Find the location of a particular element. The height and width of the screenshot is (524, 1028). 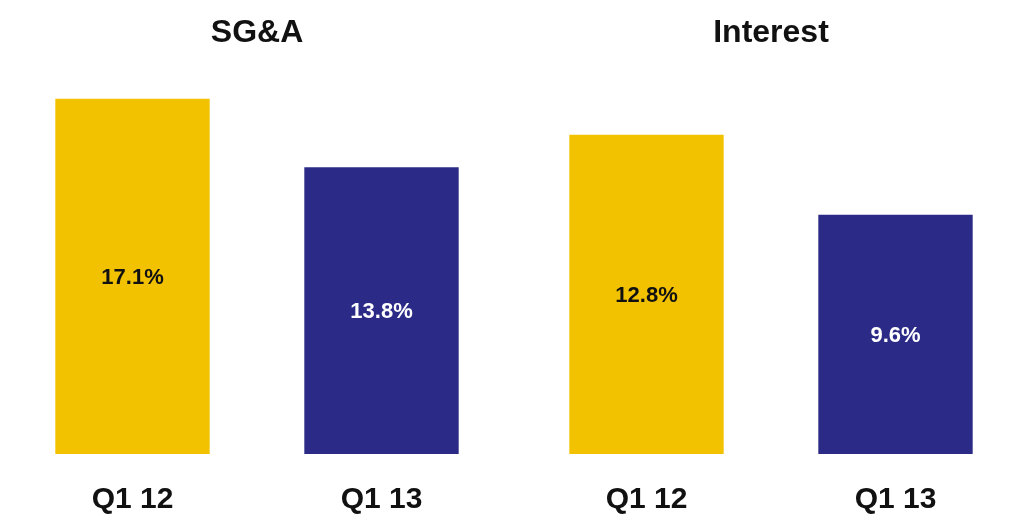

data-label: 13.8% is located at coordinates (381, 311).